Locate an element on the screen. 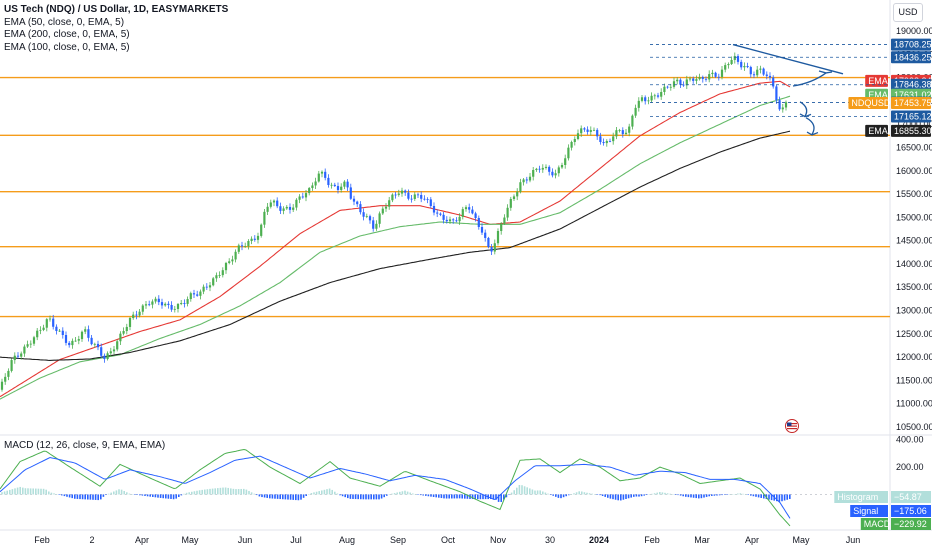 The height and width of the screenshot is (550, 932). macd-y-tick-label: 400.00 is located at coordinates (910, 440).